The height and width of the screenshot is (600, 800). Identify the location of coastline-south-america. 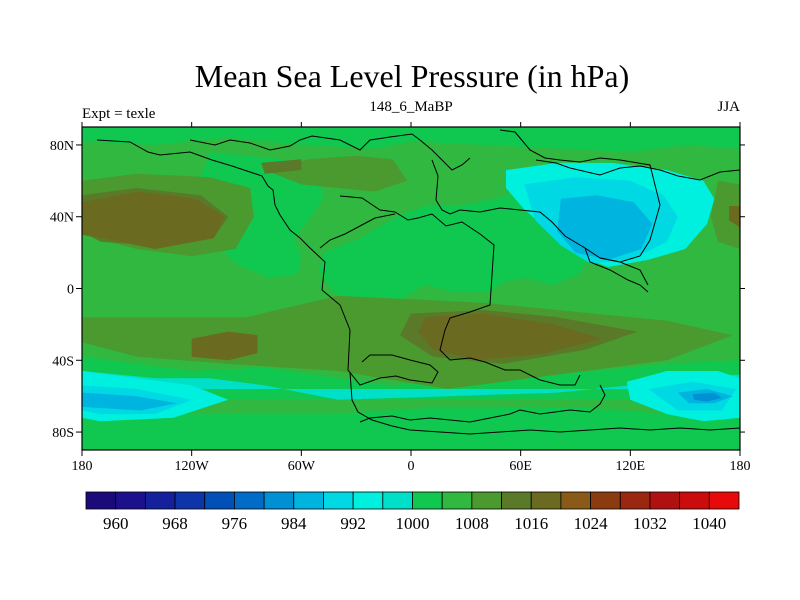
(460, 290).